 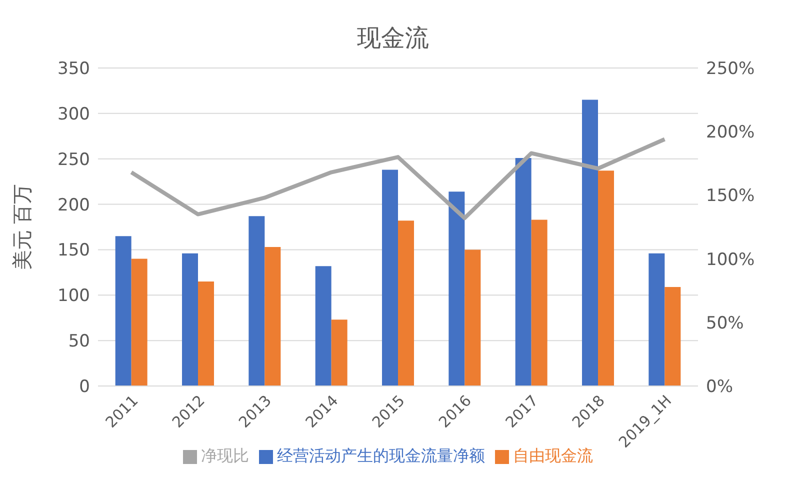 What do you see at coordinates (74, 296) in the screenshot?
I see `y-tick-label: 100` at bounding box center [74, 296].